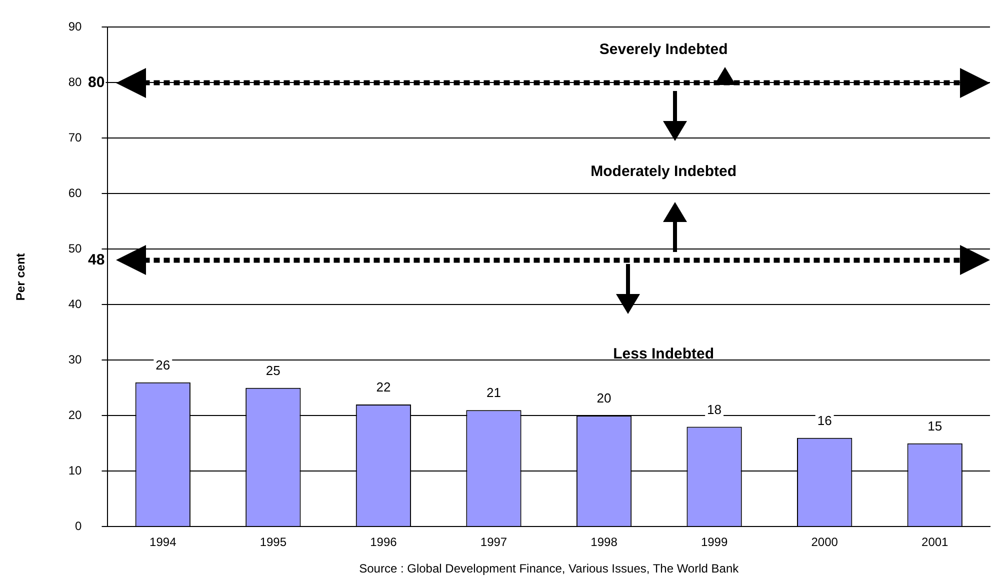  What do you see at coordinates (824, 420) in the screenshot?
I see `data-label: 16` at bounding box center [824, 420].